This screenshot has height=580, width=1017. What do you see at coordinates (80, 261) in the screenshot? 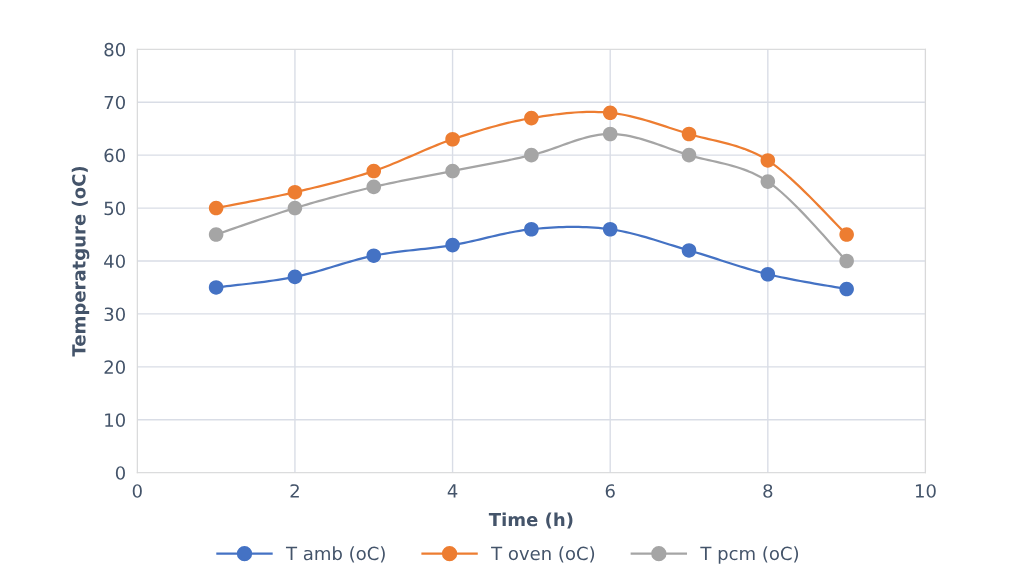
I see `y-axis-title: Temperatgure (oC)` at bounding box center [80, 261].